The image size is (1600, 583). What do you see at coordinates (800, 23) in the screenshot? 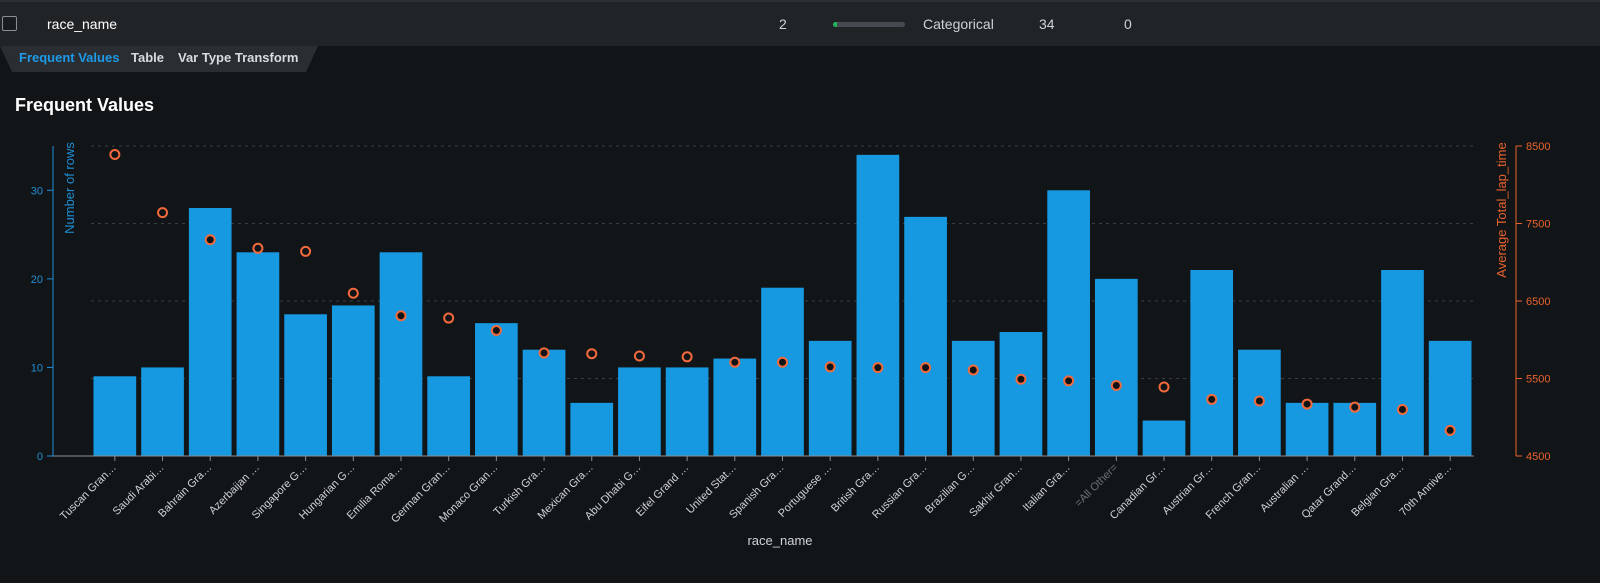
I see `feature-row: race_name 2 Categorical 34 0` at bounding box center [800, 23].